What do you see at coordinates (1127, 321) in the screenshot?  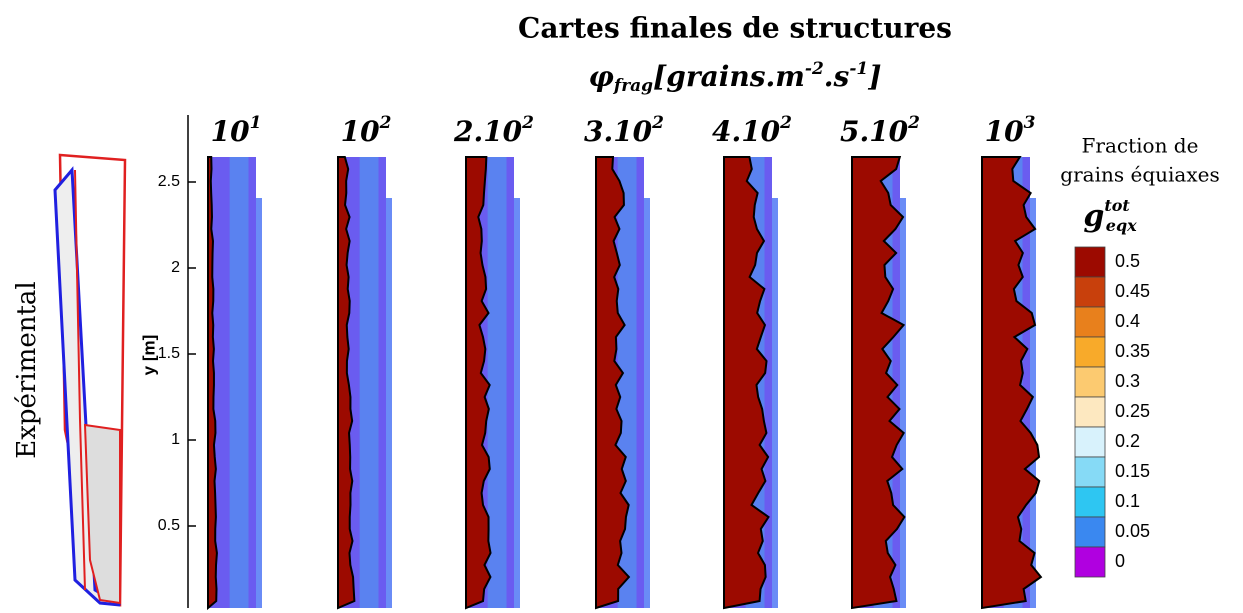 I see `legend-label: 0.4` at bounding box center [1127, 321].